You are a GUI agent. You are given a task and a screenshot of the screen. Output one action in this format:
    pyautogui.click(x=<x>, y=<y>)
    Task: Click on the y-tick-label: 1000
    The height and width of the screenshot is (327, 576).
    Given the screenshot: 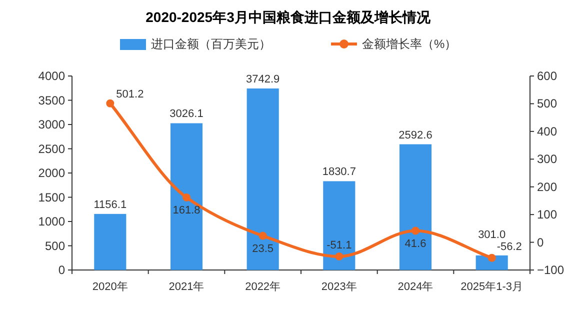 What is the action you would take?
    pyautogui.click(x=52, y=221)
    